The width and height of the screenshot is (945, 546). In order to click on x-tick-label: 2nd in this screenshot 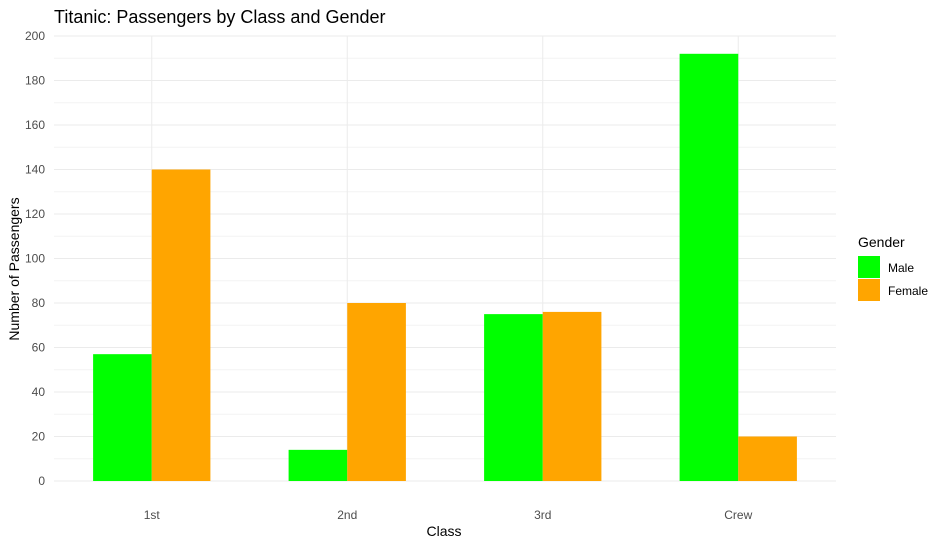, I will do `click(347, 515)`.